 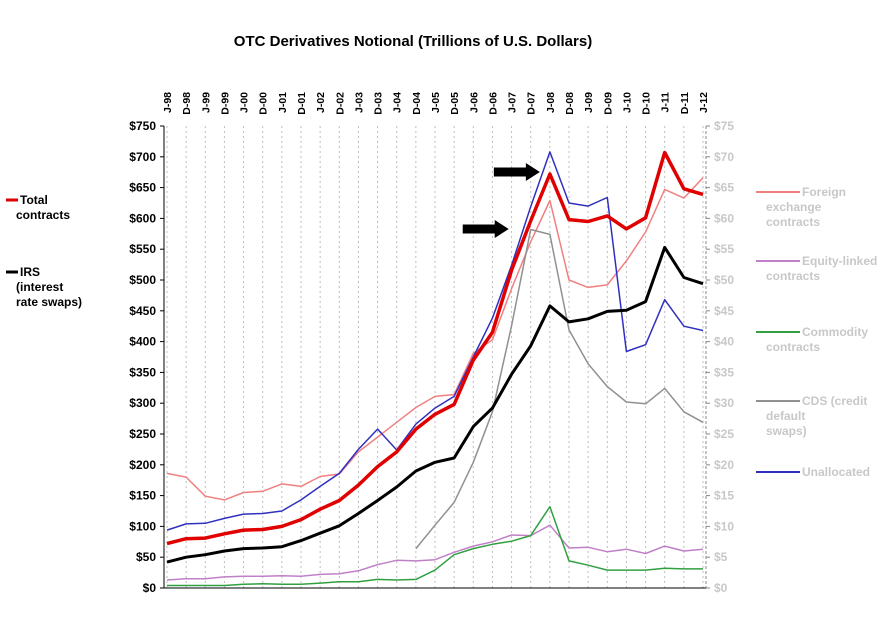 I want to click on x-tick-label: J-06, so click(x=474, y=102).